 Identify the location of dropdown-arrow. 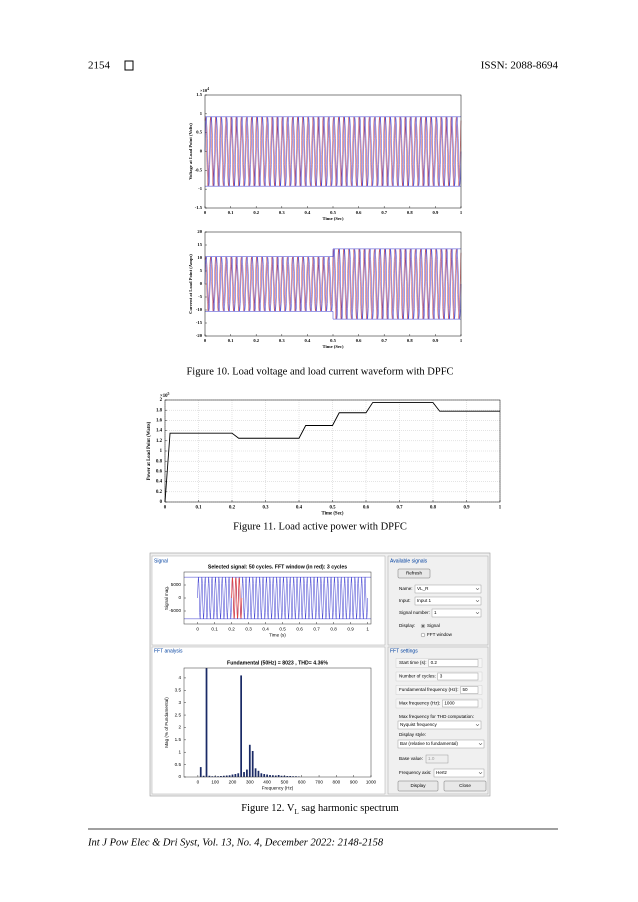
(477, 725).